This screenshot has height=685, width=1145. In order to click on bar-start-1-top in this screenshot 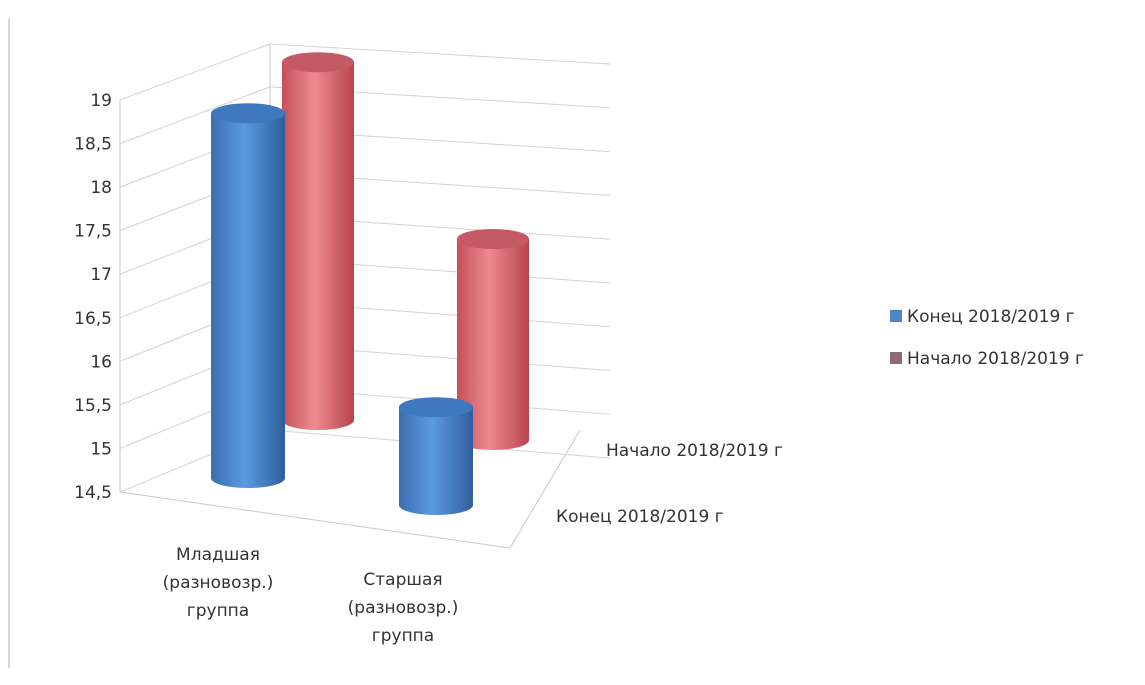, I will do `click(318, 62)`.